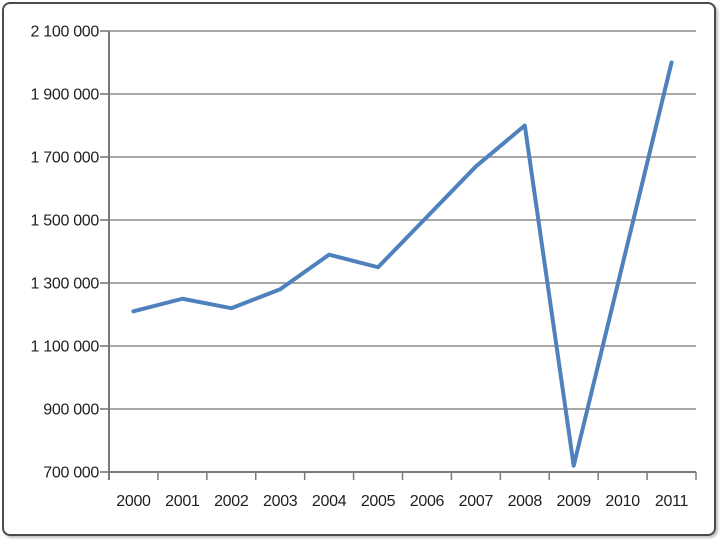 Image resolution: width=720 pixels, height=540 pixels. What do you see at coordinates (182, 501) in the screenshot?
I see `x-axis-label: 2001` at bounding box center [182, 501].